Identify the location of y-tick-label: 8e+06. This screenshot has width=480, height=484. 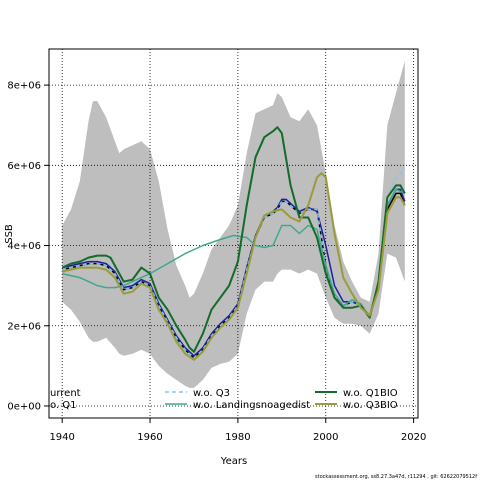
(24, 86).